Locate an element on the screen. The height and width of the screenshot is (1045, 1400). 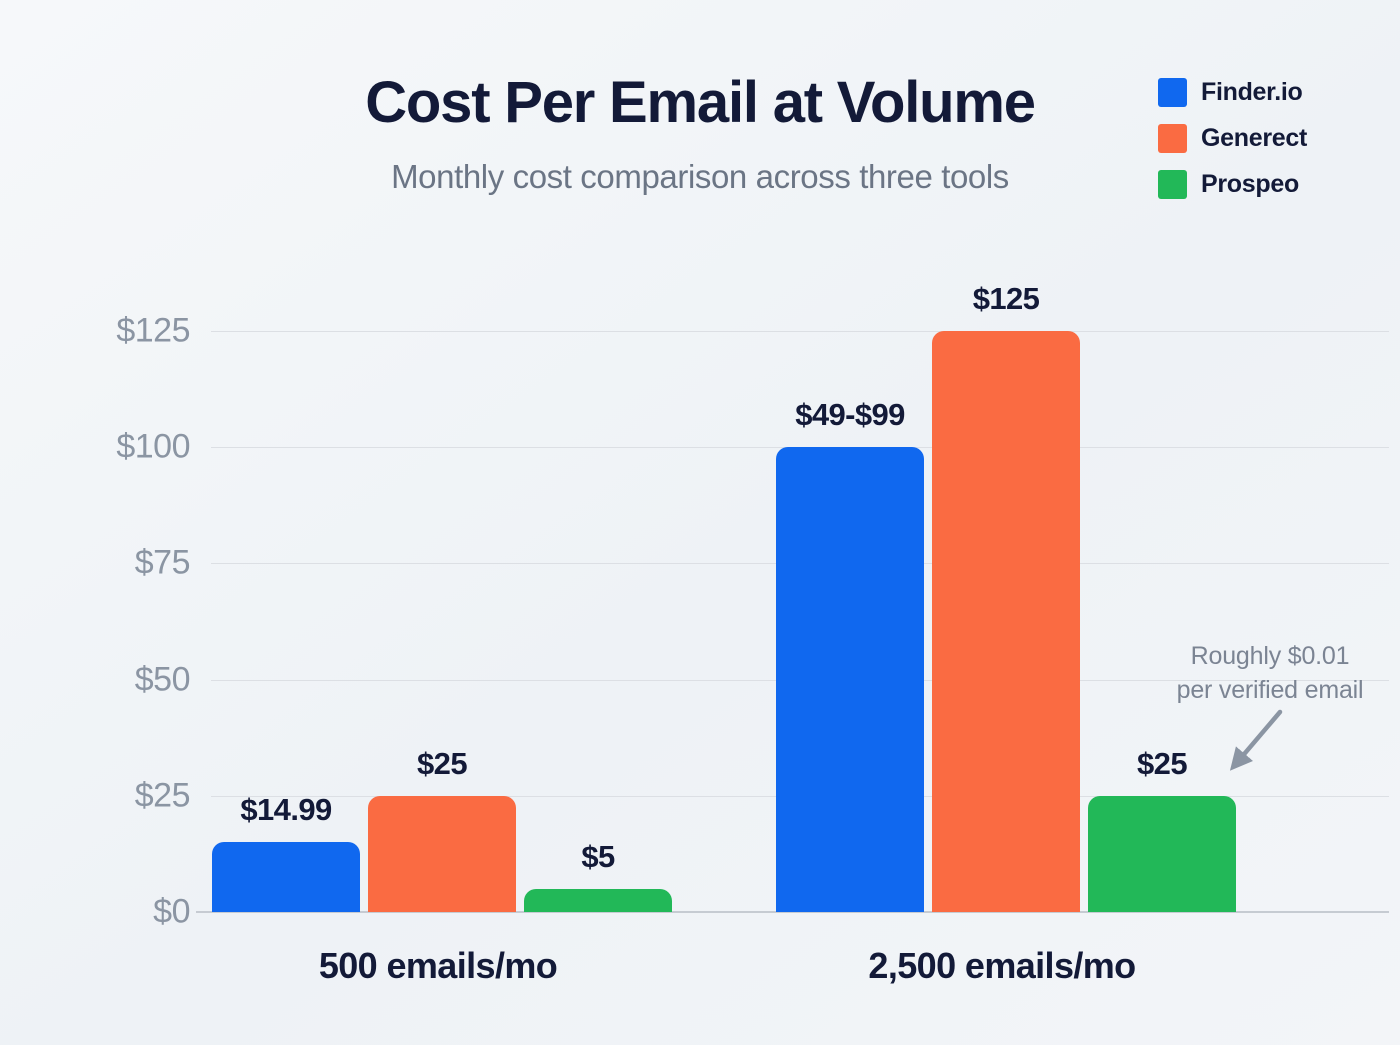
bar-value-label: $125 is located at coordinates (1006, 298).